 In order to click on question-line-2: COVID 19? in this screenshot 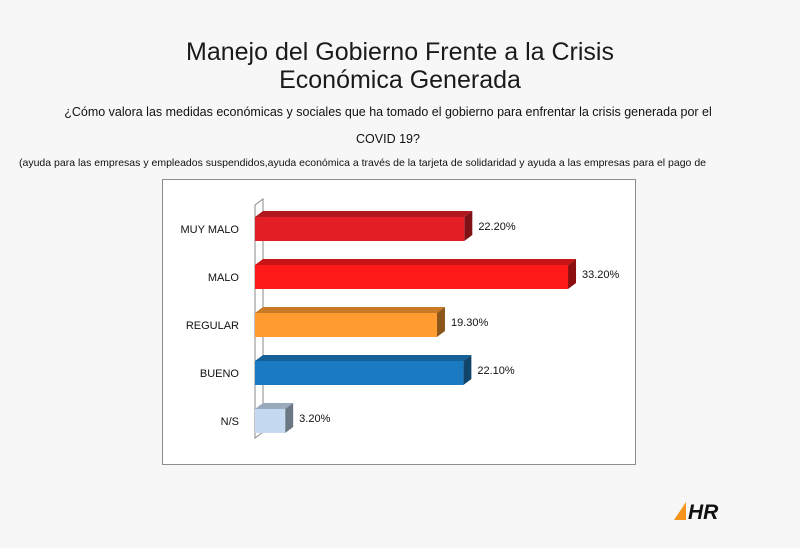, I will do `click(388, 139)`.